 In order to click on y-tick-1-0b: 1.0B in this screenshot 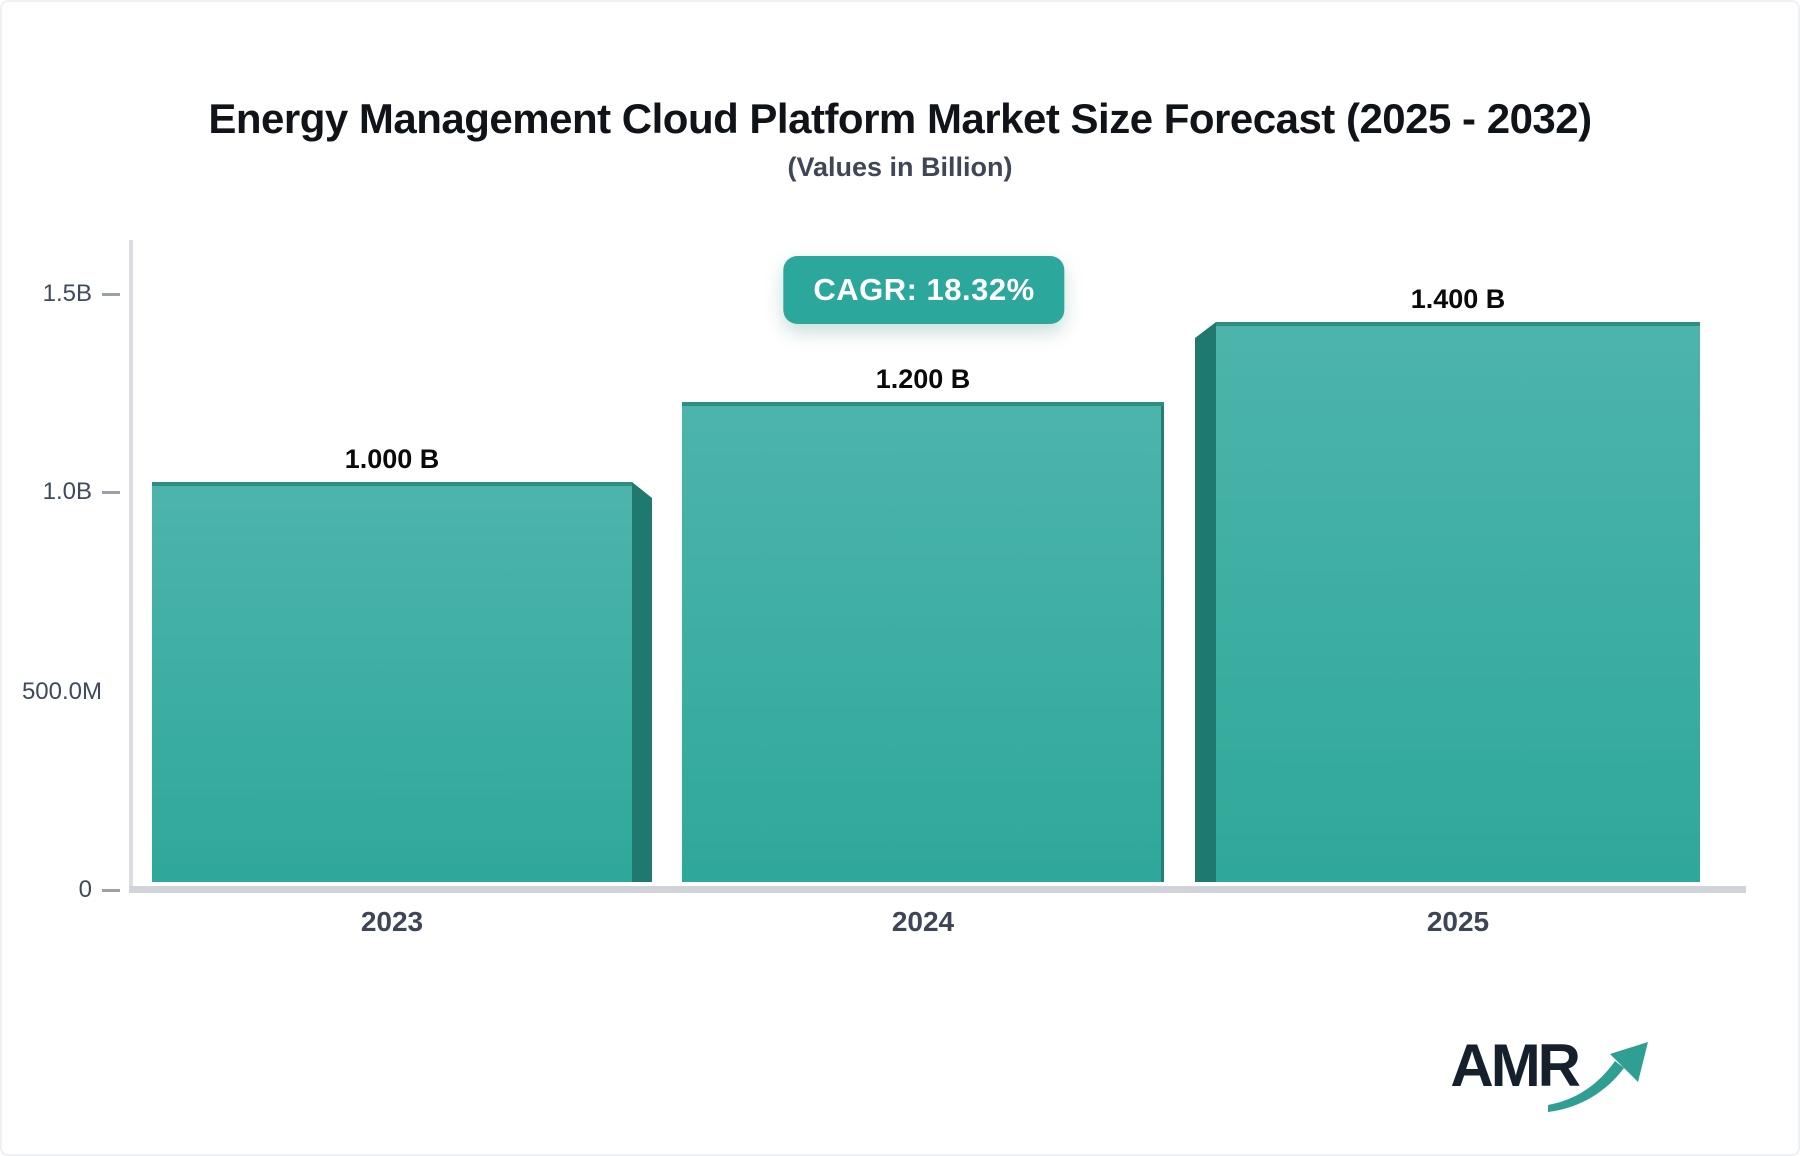, I will do `click(61, 492)`.